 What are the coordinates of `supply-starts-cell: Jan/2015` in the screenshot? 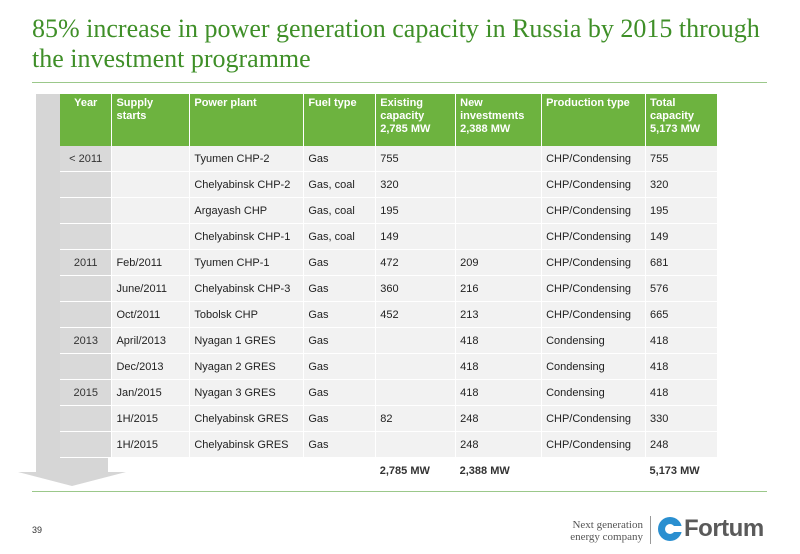 It's located at (151, 392).